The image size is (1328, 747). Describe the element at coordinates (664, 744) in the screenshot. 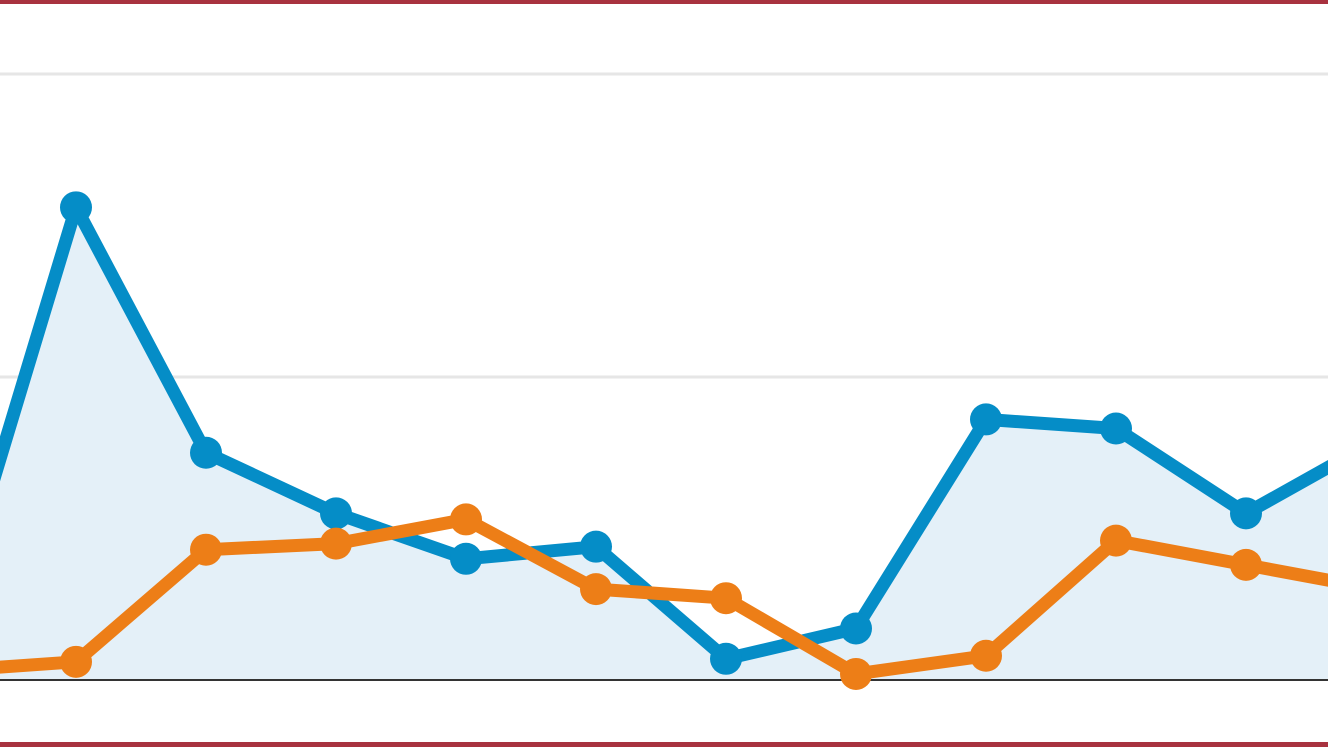

I see `frame-bottom-border` at that location.